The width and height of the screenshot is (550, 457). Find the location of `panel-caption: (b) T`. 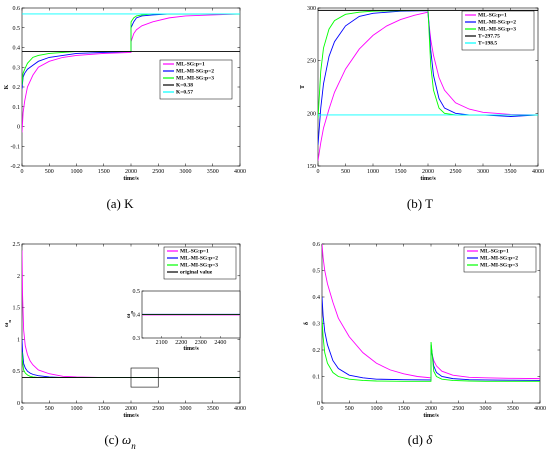

panel-caption: (b) T is located at coordinates (420, 203).